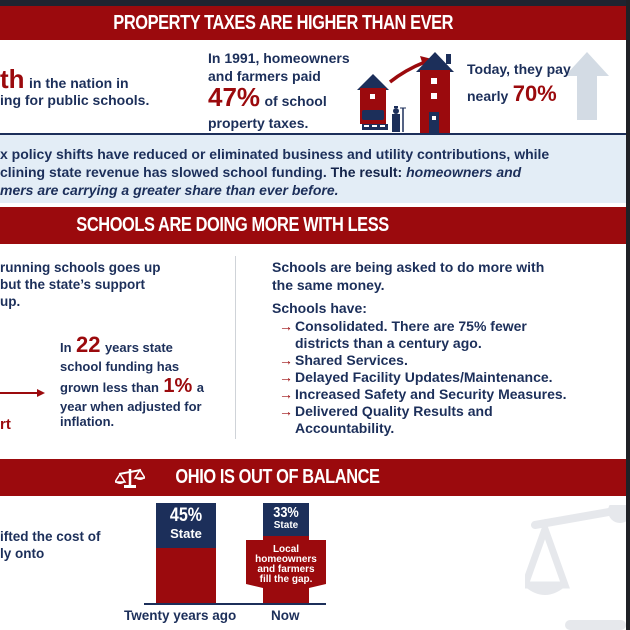 Image resolution: width=630 pixels, height=630 pixels. I want to click on up-arrow-icon, so click(587, 86).